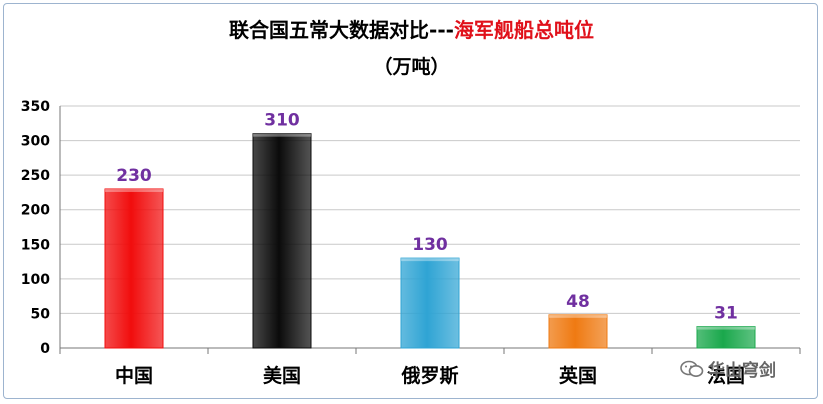  Describe the element at coordinates (726, 314) in the screenshot. I see `data-label: 31` at that location.